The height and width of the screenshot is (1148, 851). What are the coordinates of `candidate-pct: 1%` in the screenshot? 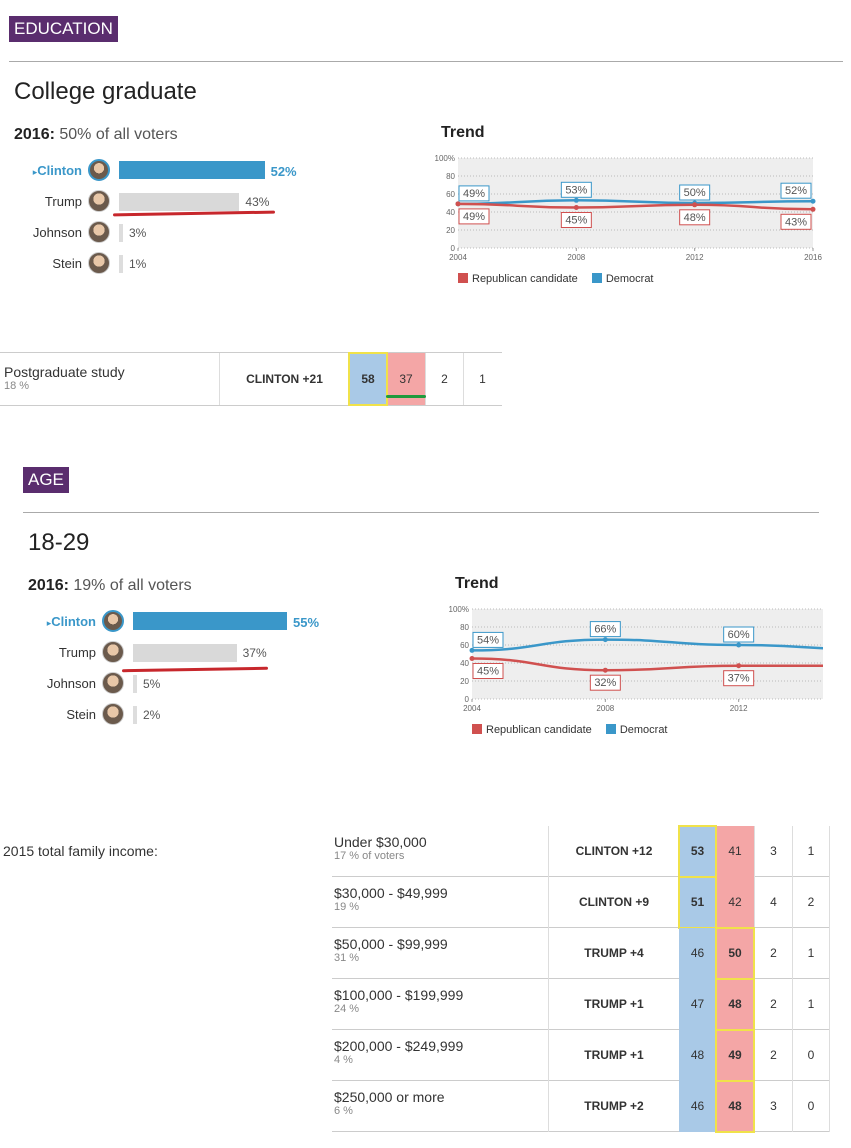 It's located at (138, 264).